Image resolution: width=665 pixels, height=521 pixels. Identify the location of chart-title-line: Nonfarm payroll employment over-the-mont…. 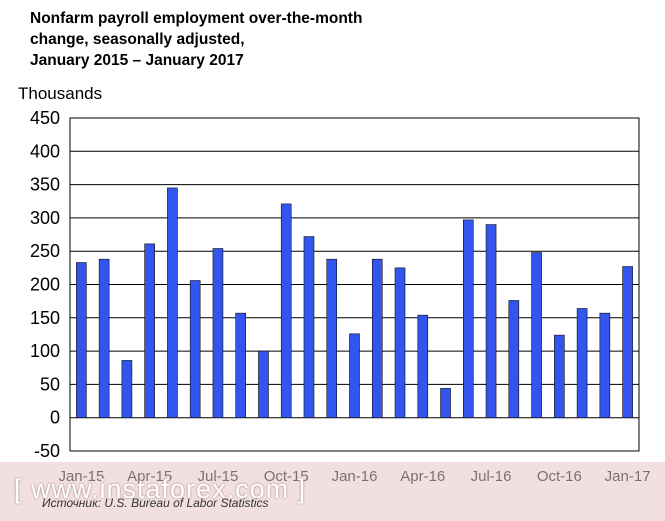
(196, 18).